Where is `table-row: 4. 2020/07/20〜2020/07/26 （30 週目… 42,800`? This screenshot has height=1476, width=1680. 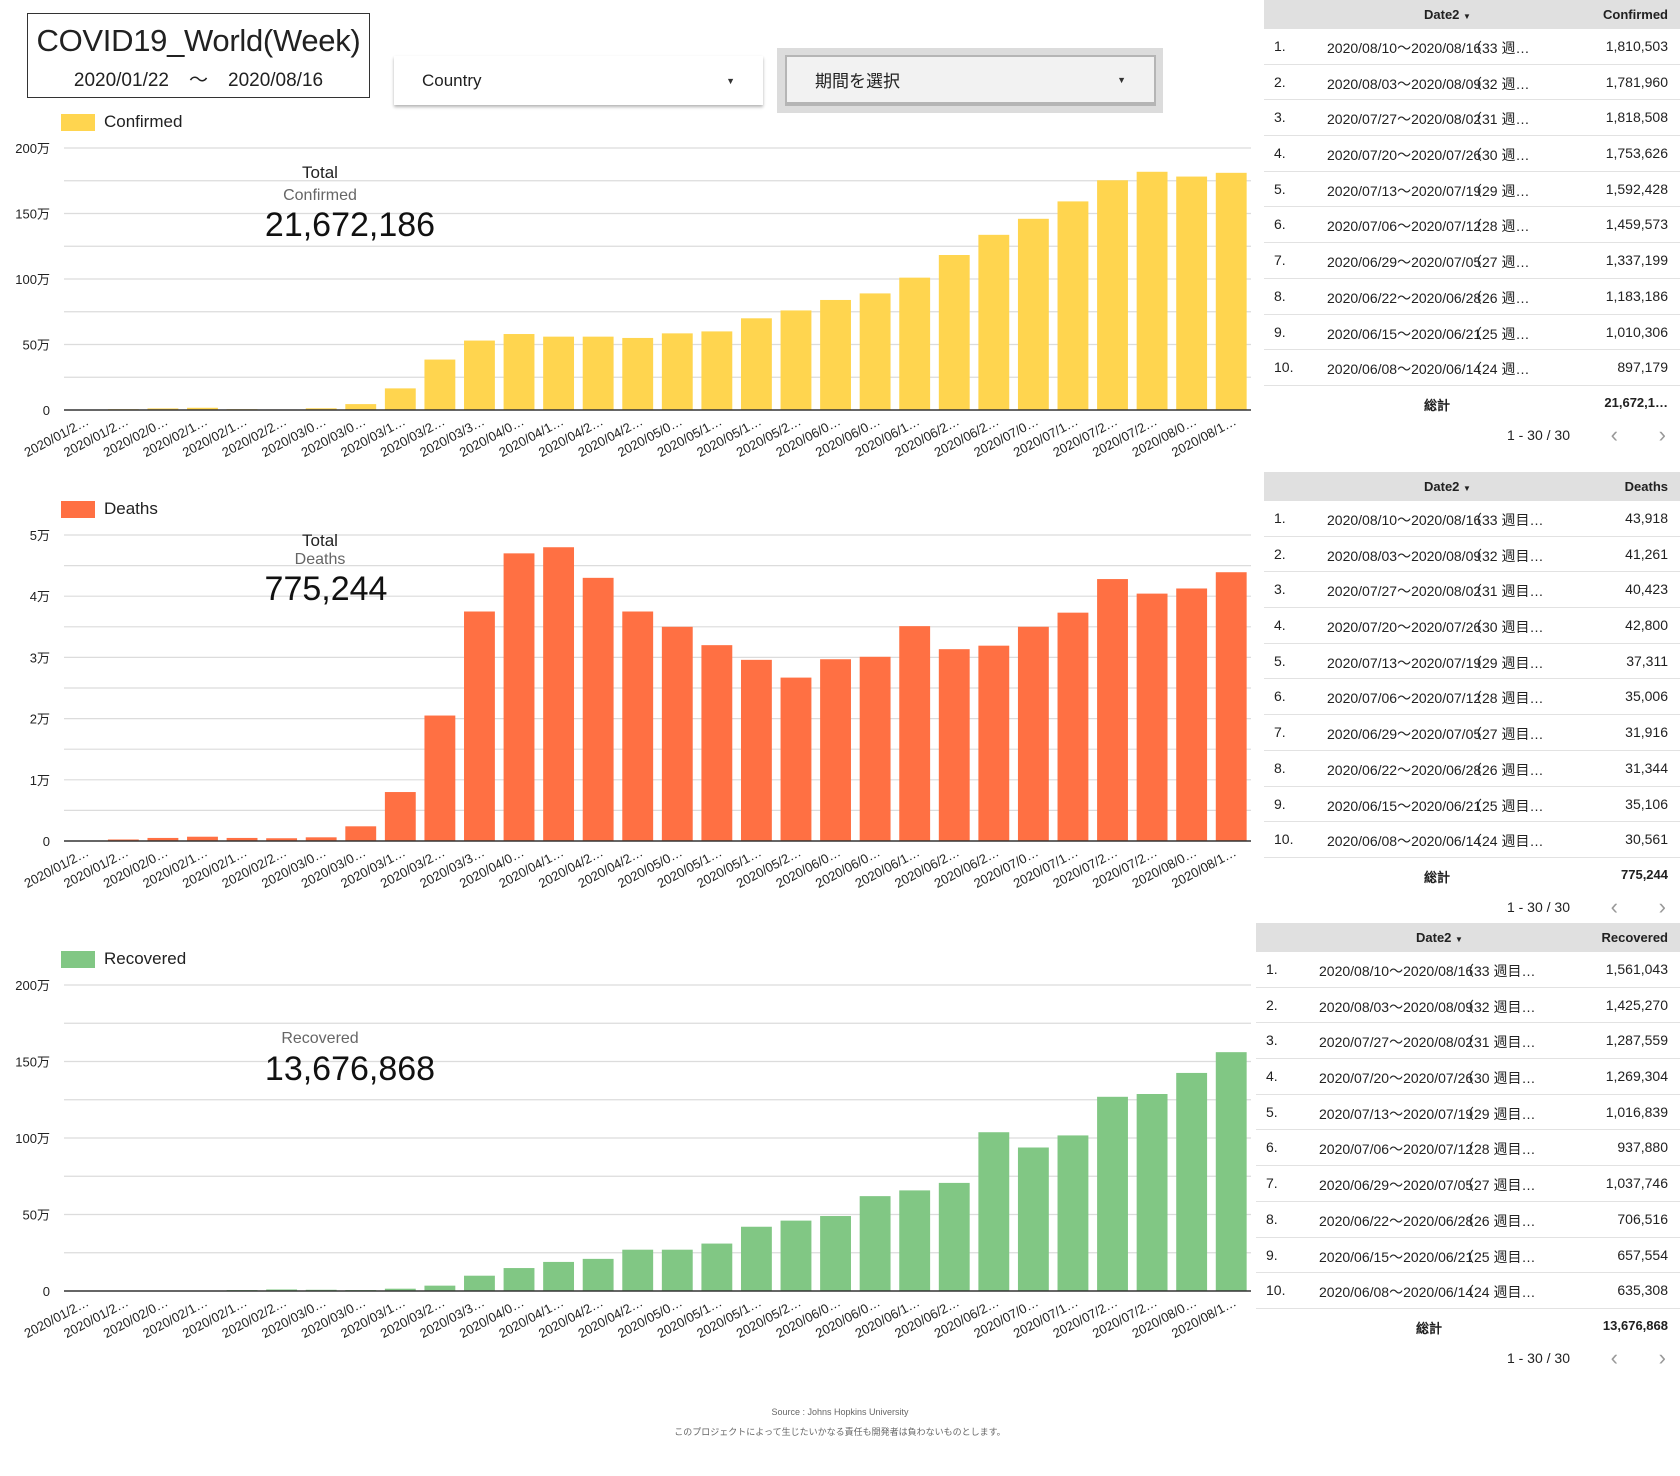 table-row: 4. 2020/07/20〜2020/07/26 （30 週目… 42,800 is located at coordinates (1472, 626).